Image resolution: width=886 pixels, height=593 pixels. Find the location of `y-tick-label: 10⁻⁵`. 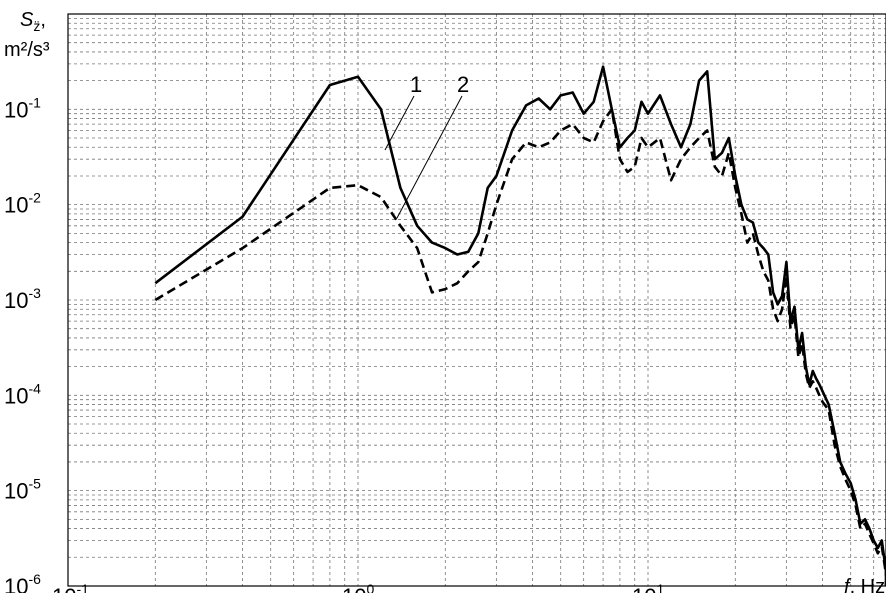

y-tick-label: 10⁻⁵ is located at coordinates (22, 490).